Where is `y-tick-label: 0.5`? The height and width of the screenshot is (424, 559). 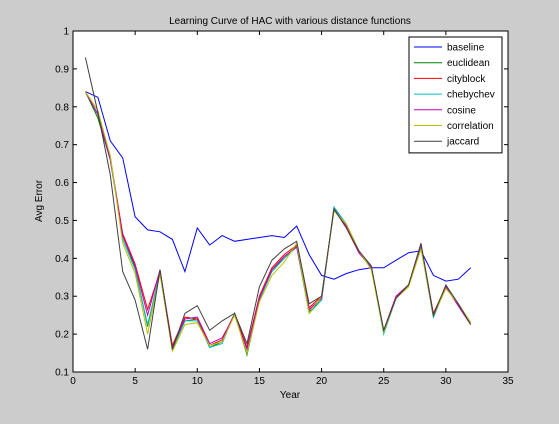
y-tick-label: 0.5 is located at coordinates (62, 221).